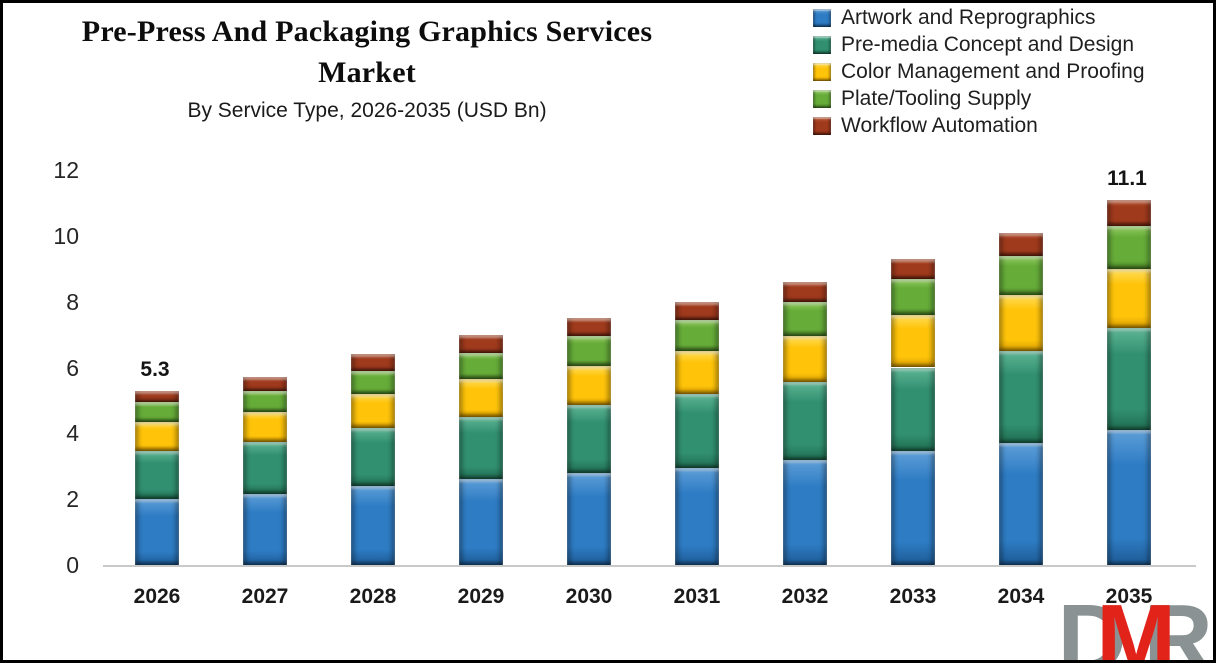  What do you see at coordinates (72, 301) in the screenshot?
I see `y-axis-tick-label: 8` at bounding box center [72, 301].